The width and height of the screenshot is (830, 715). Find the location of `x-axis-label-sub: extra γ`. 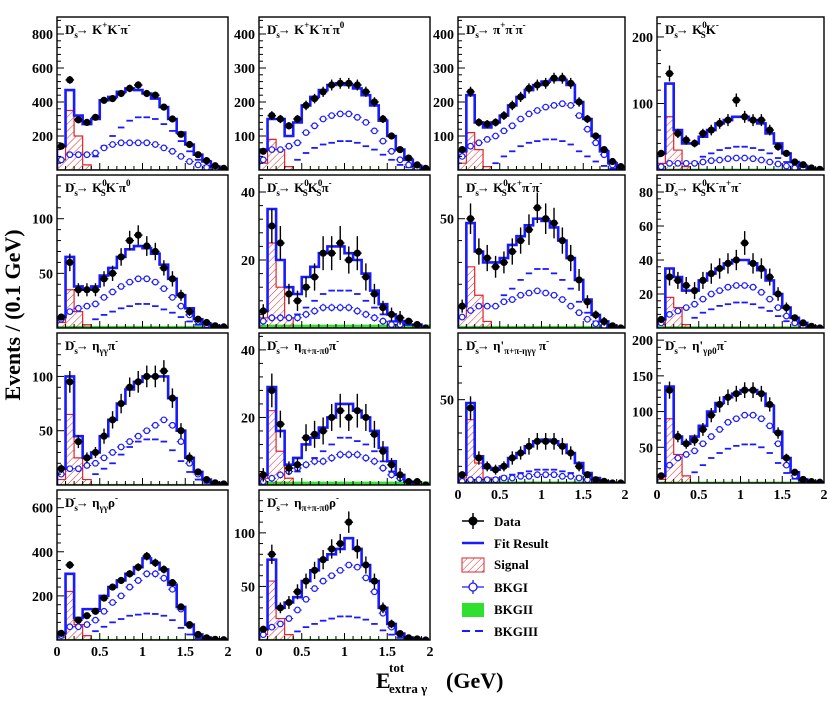

x-axis-label-sub: extra γ is located at coordinates (408, 688).